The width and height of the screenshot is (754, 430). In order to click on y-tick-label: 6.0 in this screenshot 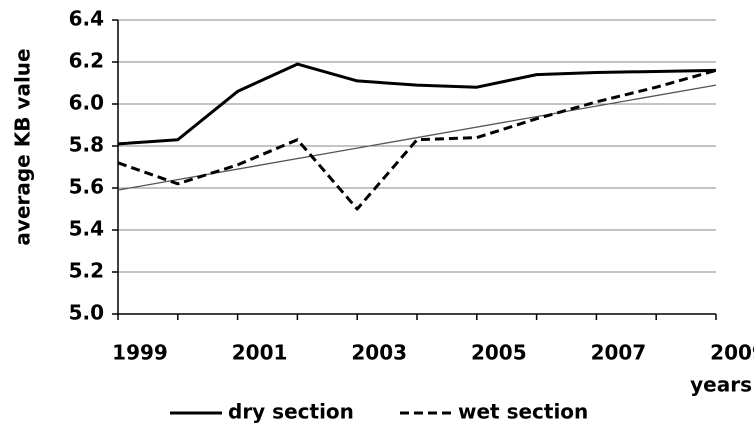, I will do `click(86, 103)`.